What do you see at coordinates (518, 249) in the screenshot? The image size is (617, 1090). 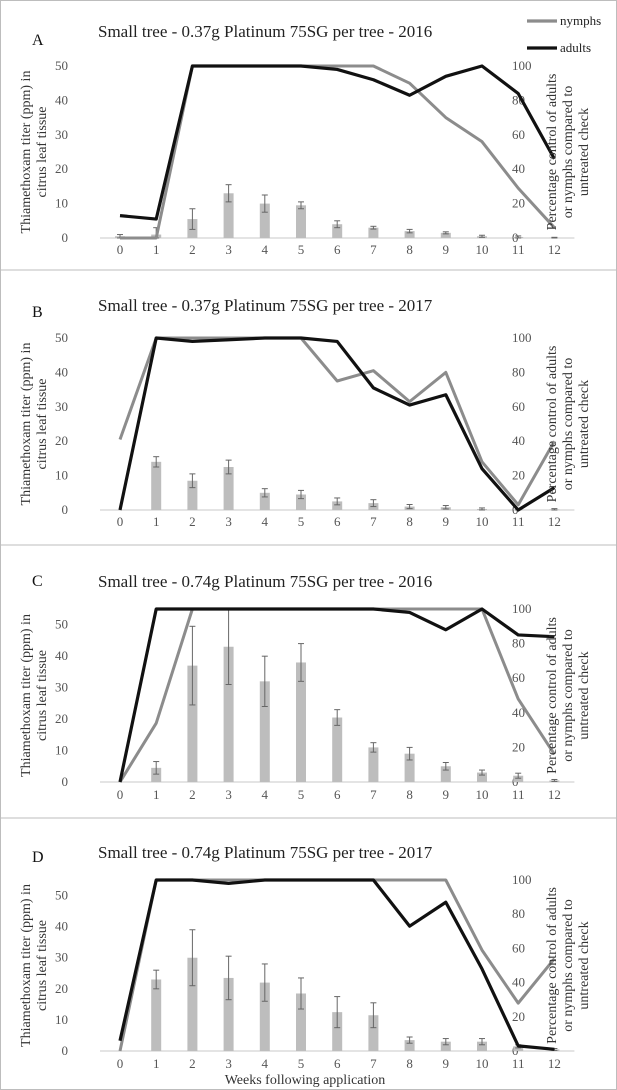 I see `x-tick-label: 11` at bounding box center [518, 249].